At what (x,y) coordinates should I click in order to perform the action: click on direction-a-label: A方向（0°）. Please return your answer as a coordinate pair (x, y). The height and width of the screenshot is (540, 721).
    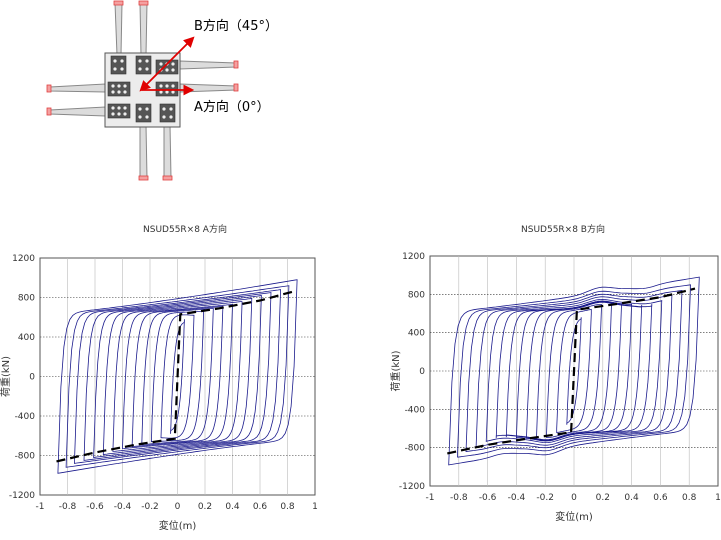
    Looking at the image, I should click on (232, 107).